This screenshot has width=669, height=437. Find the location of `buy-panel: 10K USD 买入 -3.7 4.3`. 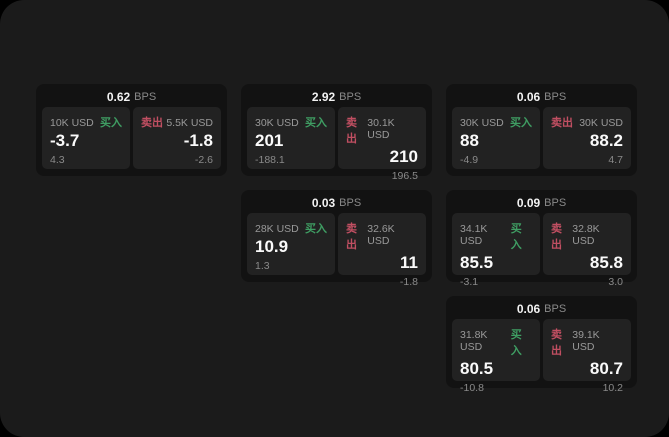

buy-panel: 10K USD 买入 -3.7 4.3 is located at coordinates (86, 138).